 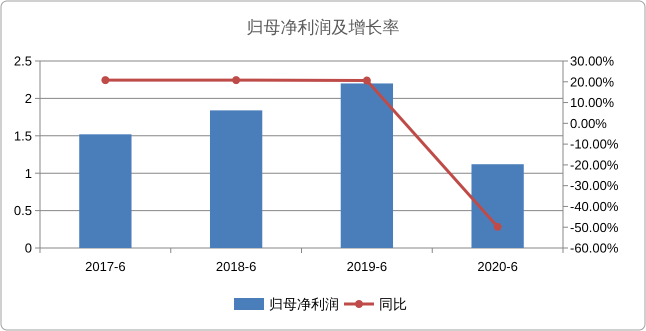 I want to click on y2-tick-label: 10.00%, so click(x=592, y=102).